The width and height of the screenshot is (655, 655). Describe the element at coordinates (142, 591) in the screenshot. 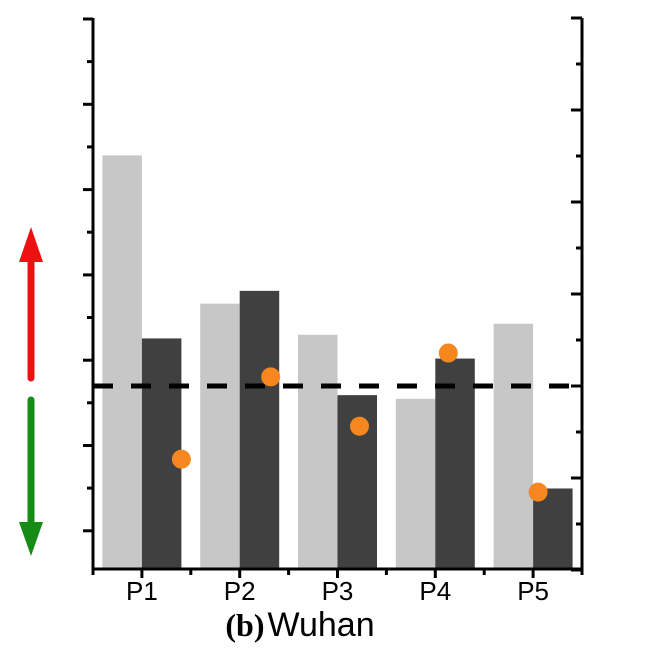

I see `x-tick-label-P1: P1` at that location.